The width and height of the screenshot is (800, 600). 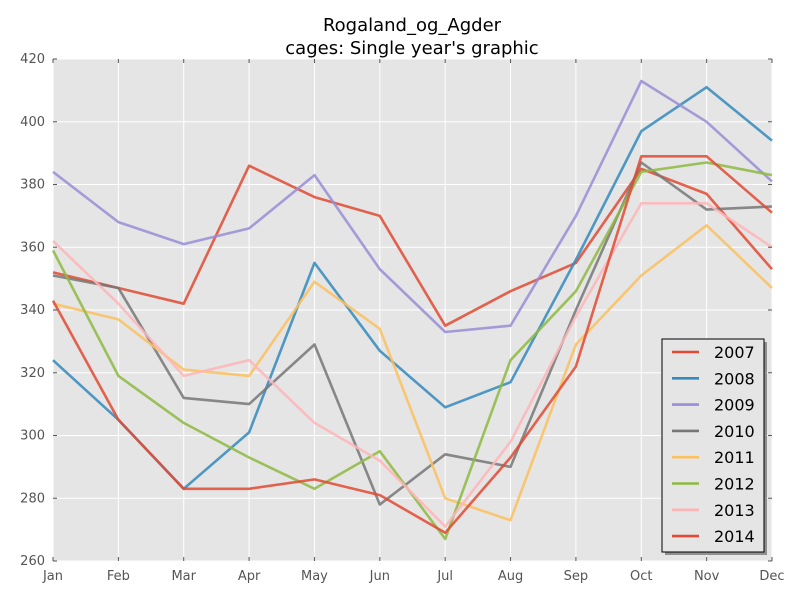 I want to click on y-tick-label: 420, so click(x=32, y=59).